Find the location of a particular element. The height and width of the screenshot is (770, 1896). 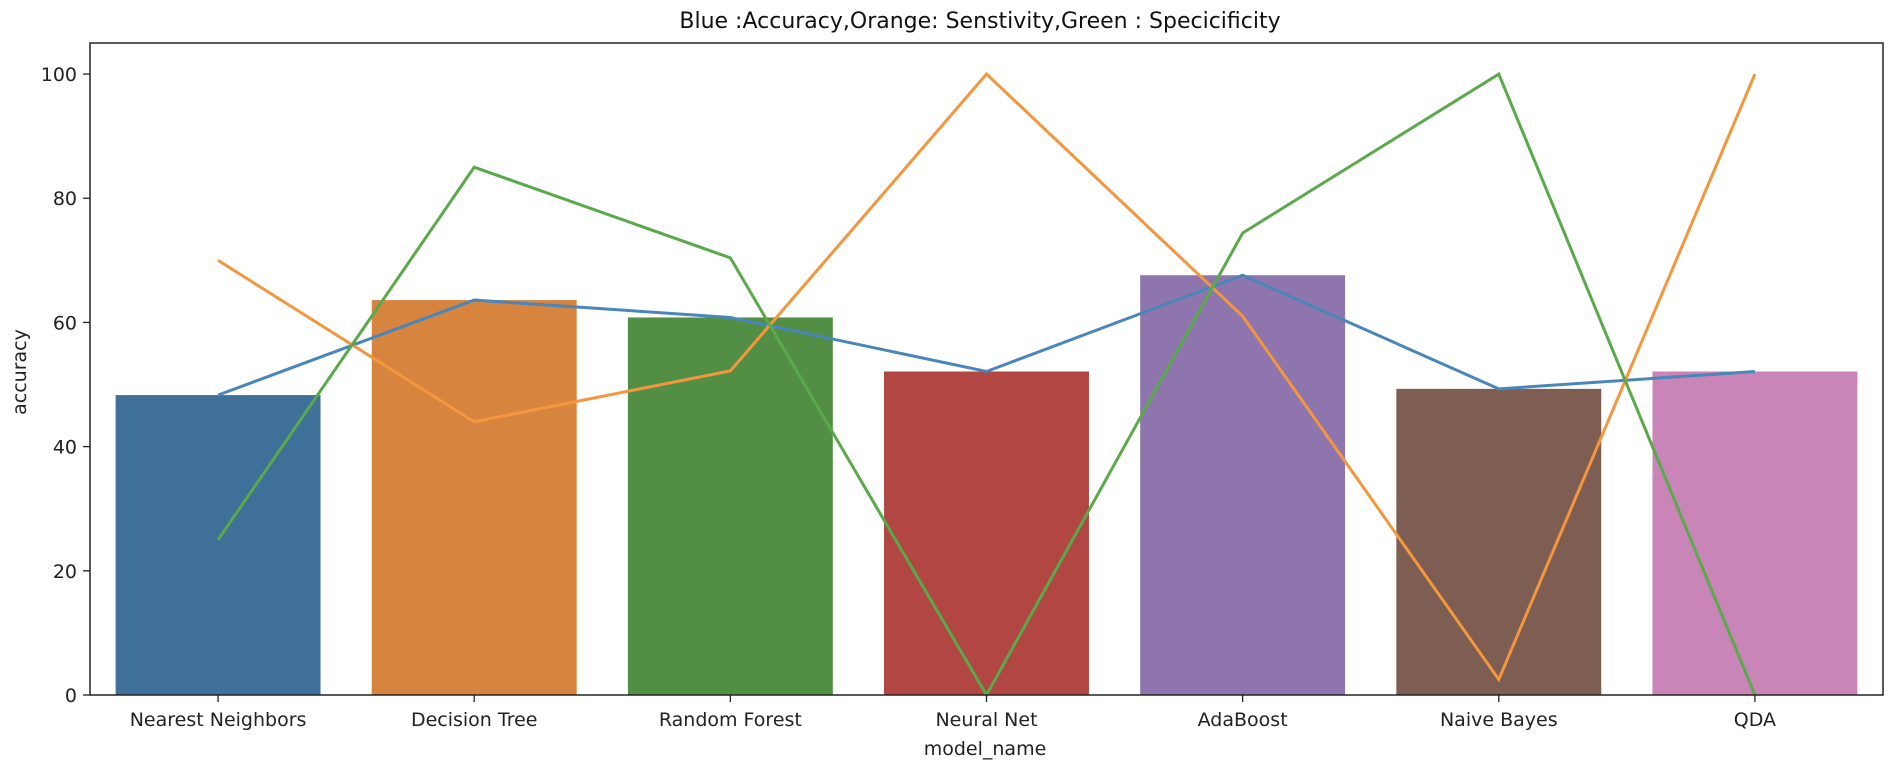

x-tick-label: Nearest Neighbors is located at coordinates (218, 720).